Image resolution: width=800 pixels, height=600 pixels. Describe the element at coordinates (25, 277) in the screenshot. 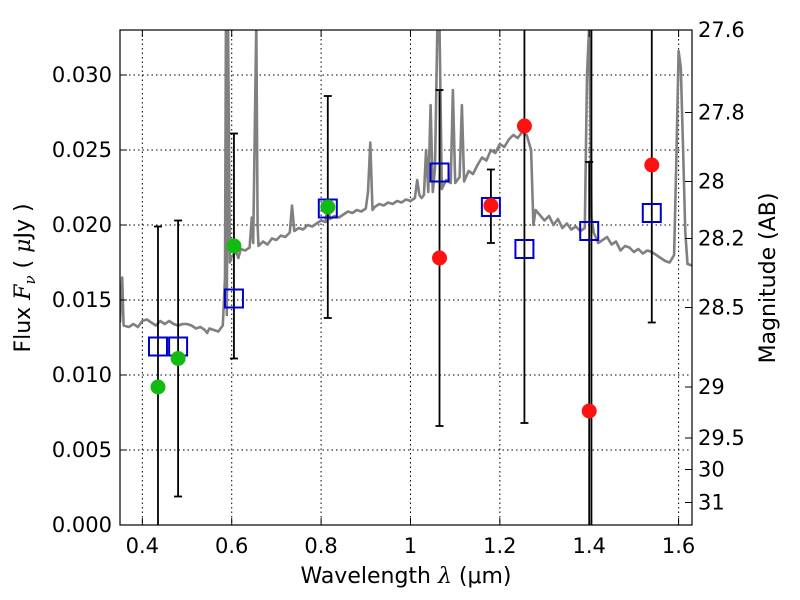

I see `y-axis-label: Flux Fν ( μJy )` at that location.